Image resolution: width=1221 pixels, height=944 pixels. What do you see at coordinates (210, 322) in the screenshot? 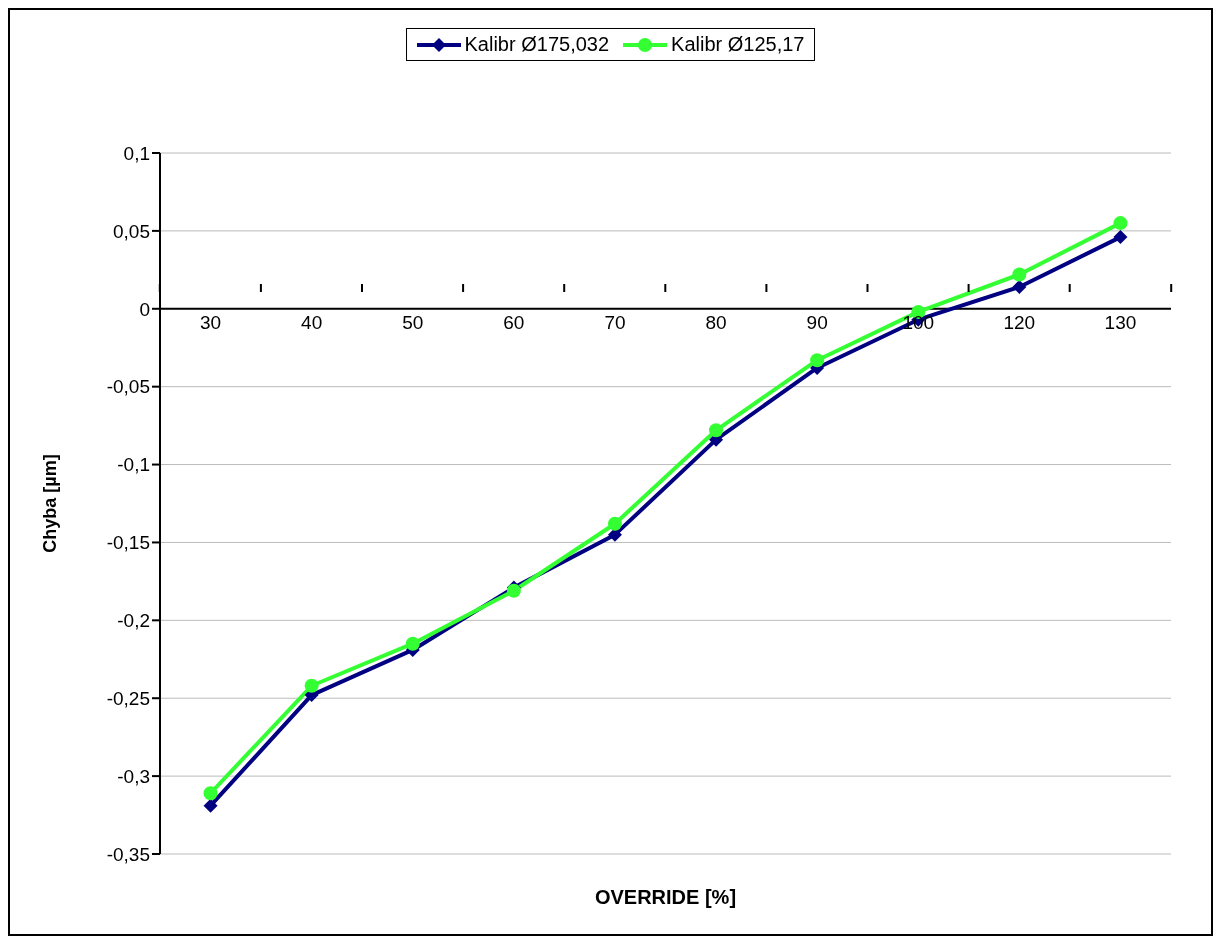
I see `x-tick-label: 30` at bounding box center [210, 322].